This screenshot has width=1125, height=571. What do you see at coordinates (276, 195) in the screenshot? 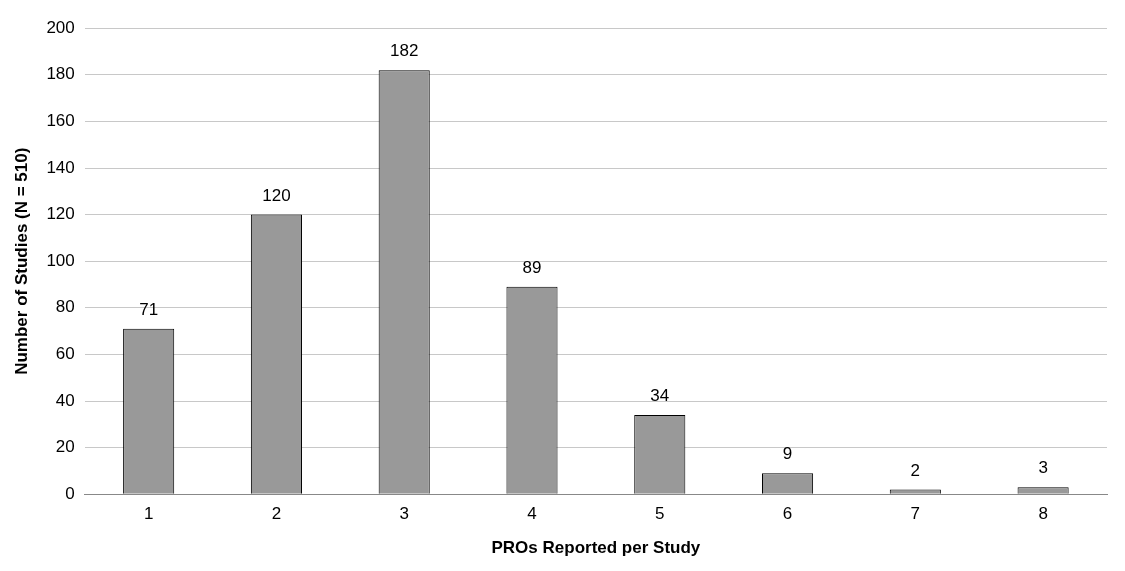
I see `data-label: 120` at bounding box center [276, 195].